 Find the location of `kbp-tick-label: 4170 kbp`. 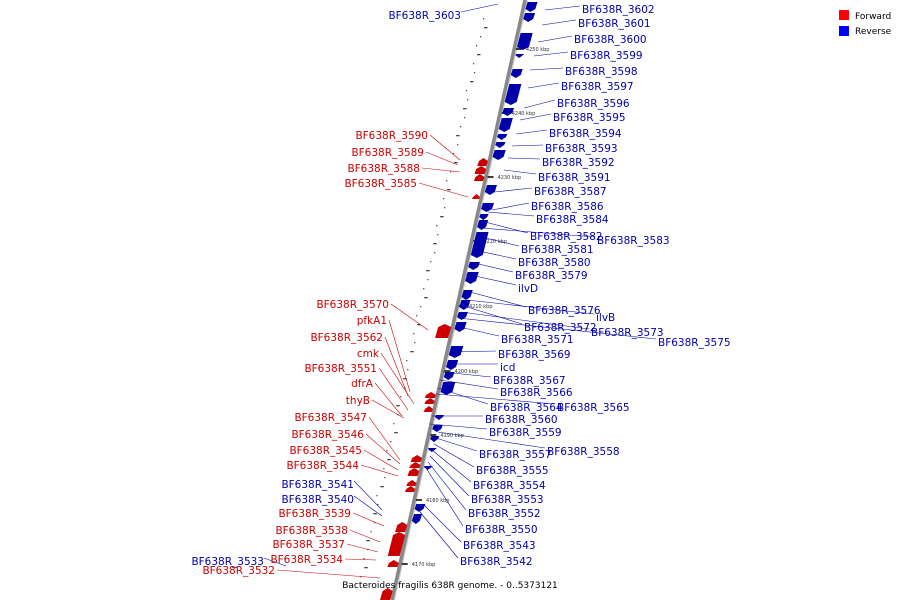

kbp-tick-label: 4170 kbp is located at coordinates (424, 565).